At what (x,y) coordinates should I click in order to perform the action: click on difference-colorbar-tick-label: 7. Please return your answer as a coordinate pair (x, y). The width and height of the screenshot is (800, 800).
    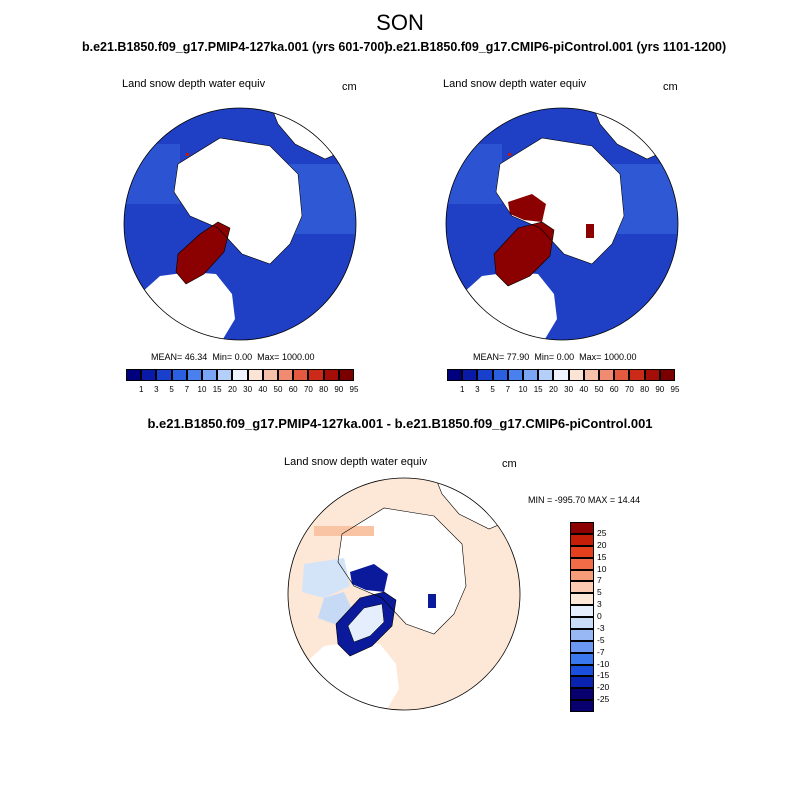
    Looking at the image, I should click on (599, 580).